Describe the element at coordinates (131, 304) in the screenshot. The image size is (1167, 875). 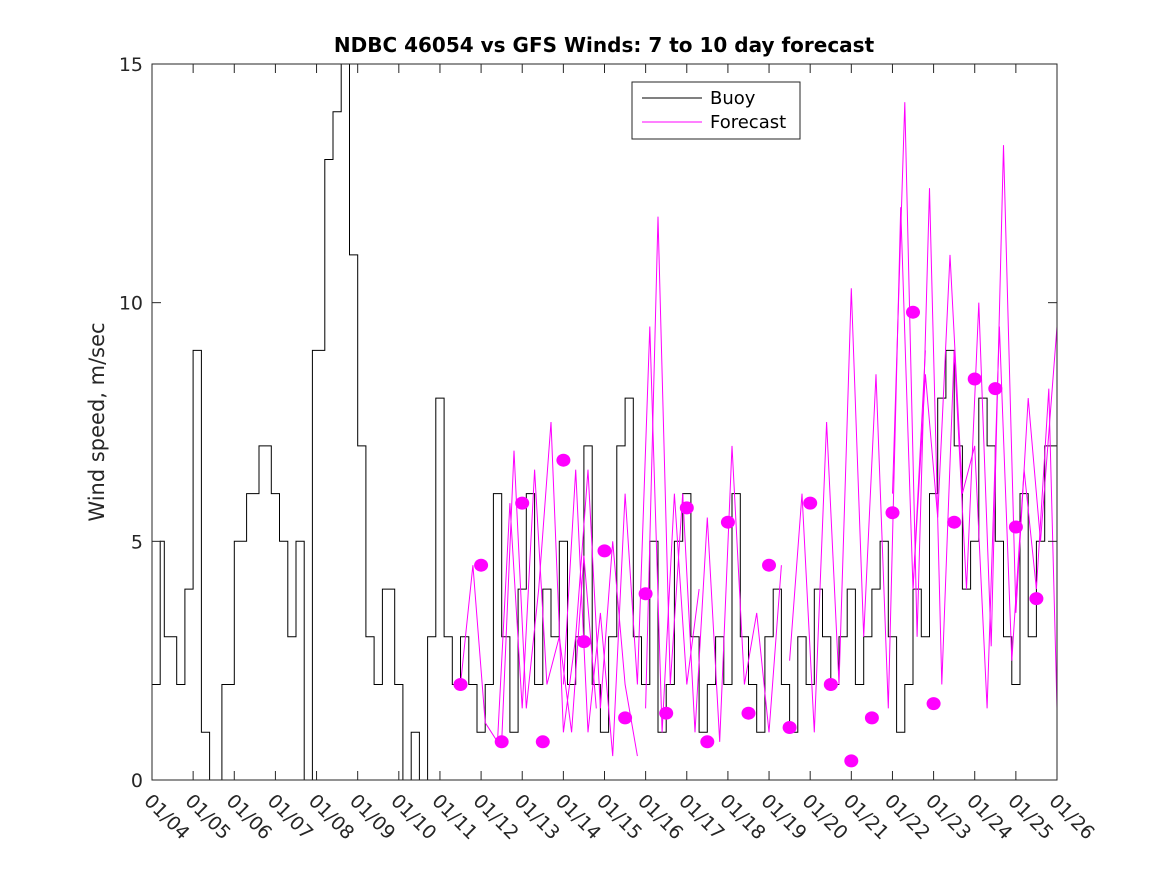
I see `y-tick-label: 10` at that location.